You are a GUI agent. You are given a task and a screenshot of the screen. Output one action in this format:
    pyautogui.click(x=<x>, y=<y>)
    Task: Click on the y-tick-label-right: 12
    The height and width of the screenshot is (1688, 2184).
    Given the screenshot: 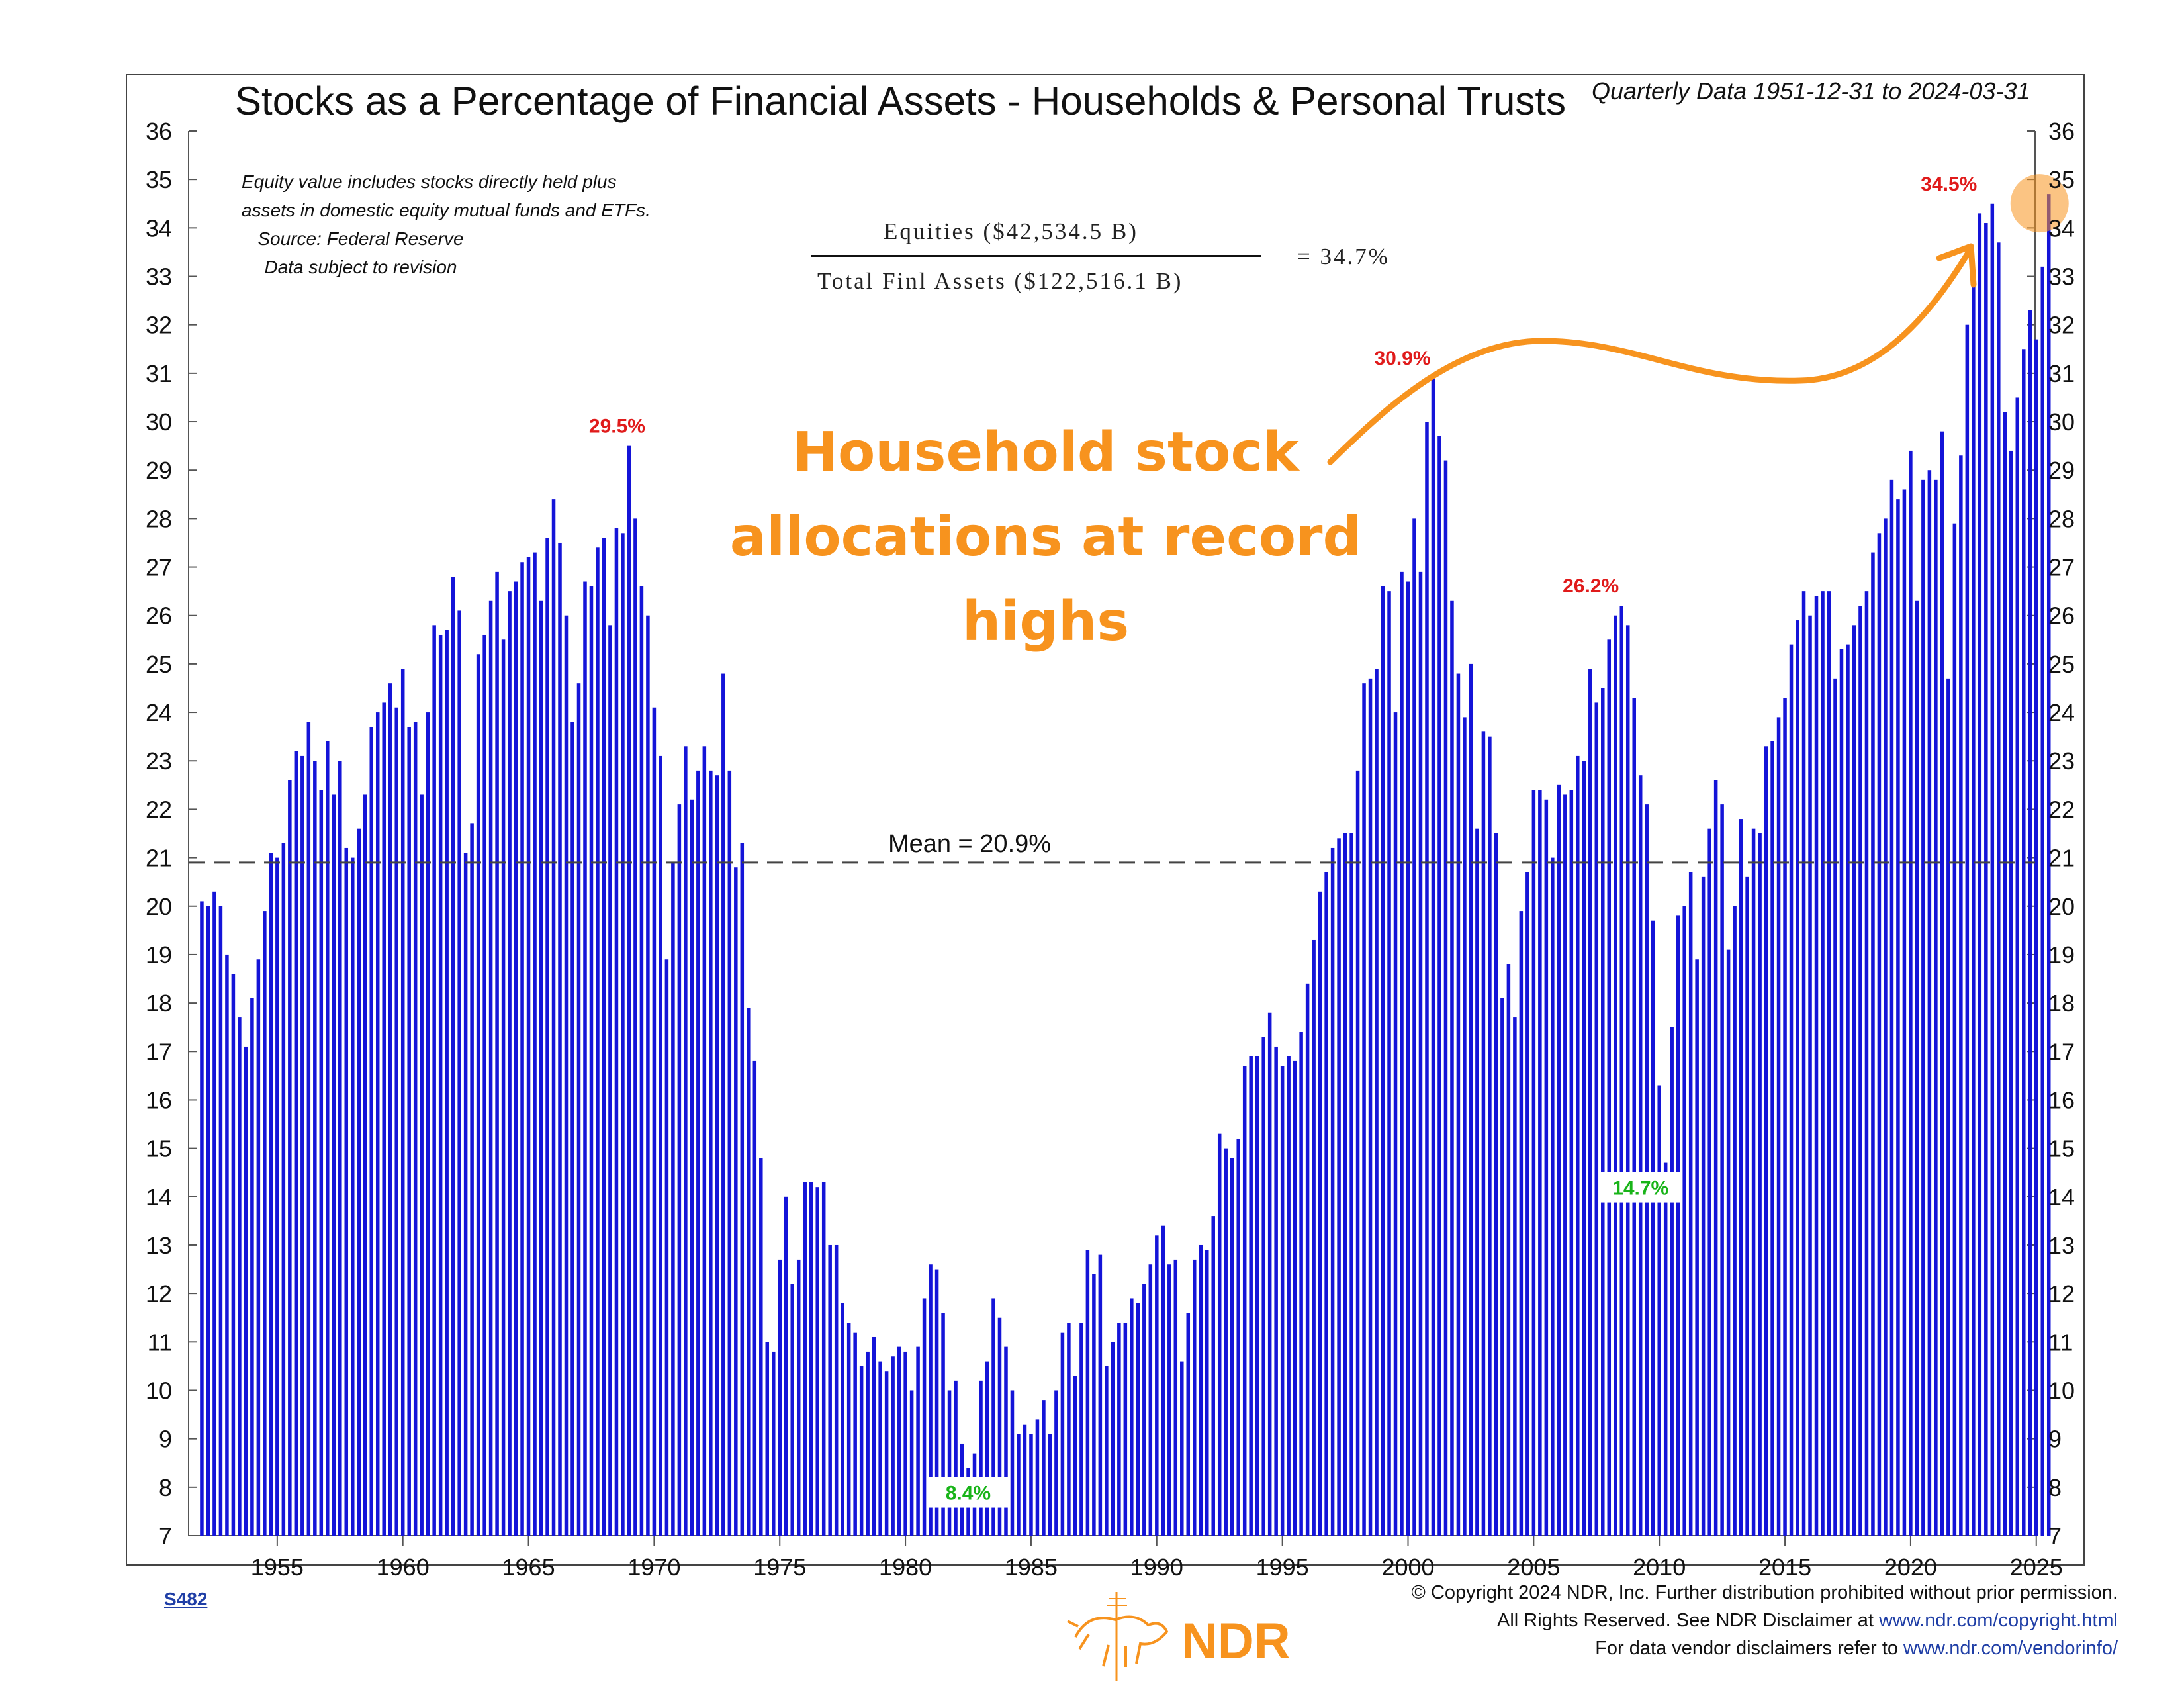 What is the action you would take?
    pyautogui.click(x=2061, y=1293)
    